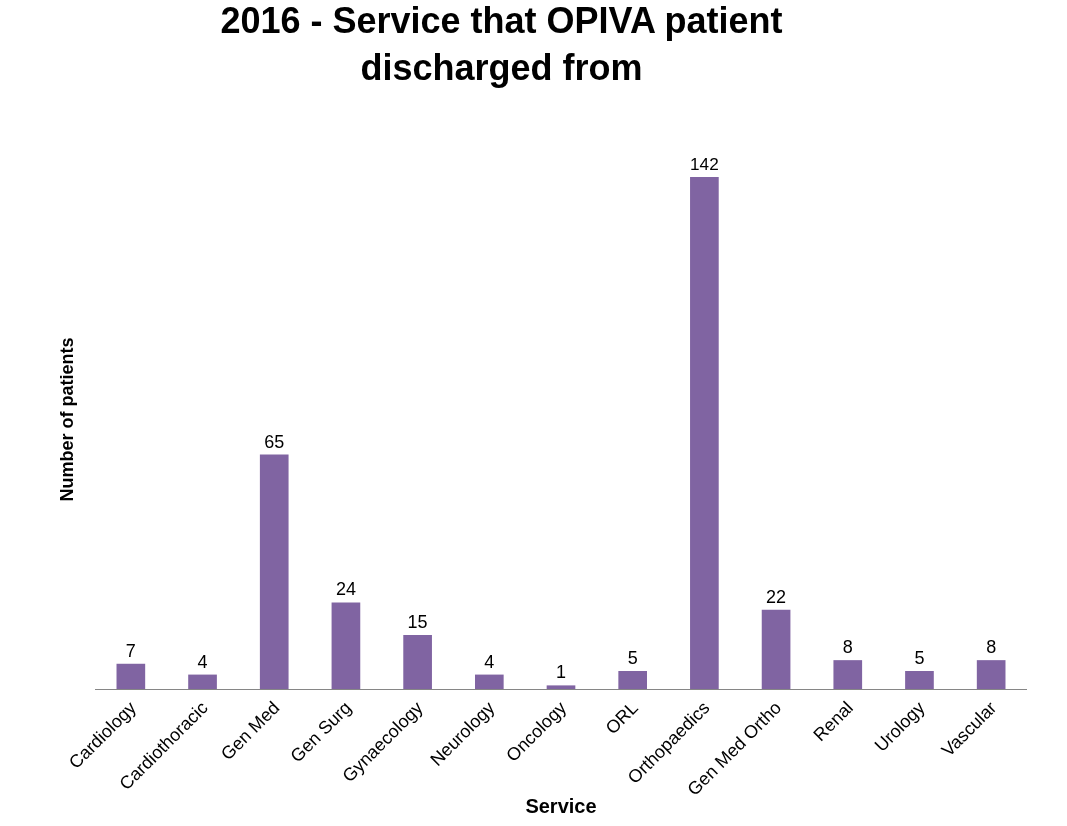 This screenshot has height=826, width=1067. What do you see at coordinates (561, 806) in the screenshot?
I see `x-axis-title: Service` at bounding box center [561, 806].